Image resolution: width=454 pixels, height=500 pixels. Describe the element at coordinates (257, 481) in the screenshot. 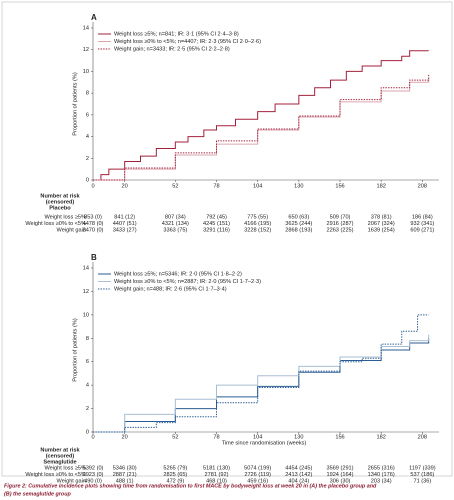

I see `risk-cell: 459 (16)` at that location.